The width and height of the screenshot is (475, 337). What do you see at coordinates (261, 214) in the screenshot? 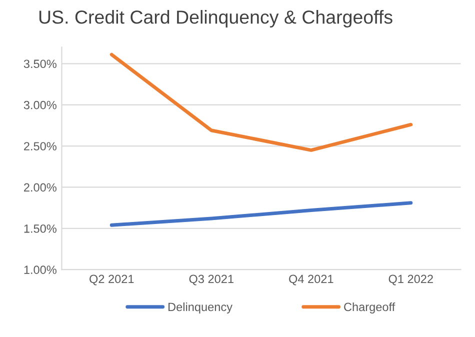
I see `line-series` at bounding box center [261, 214].